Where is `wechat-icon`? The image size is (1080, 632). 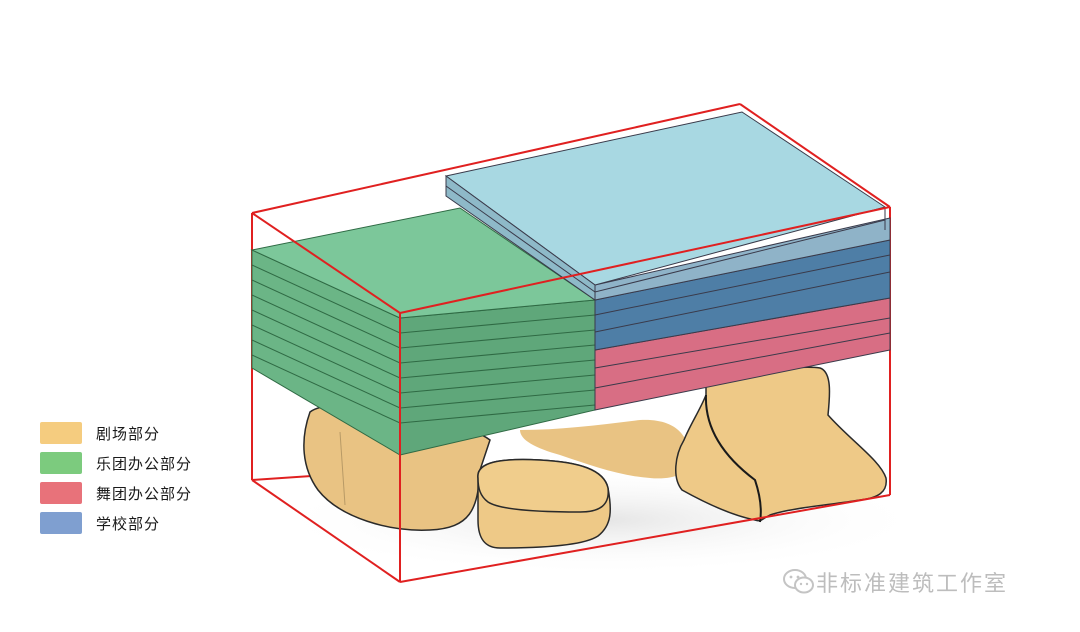 wechat-icon is located at coordinates (798, 581).